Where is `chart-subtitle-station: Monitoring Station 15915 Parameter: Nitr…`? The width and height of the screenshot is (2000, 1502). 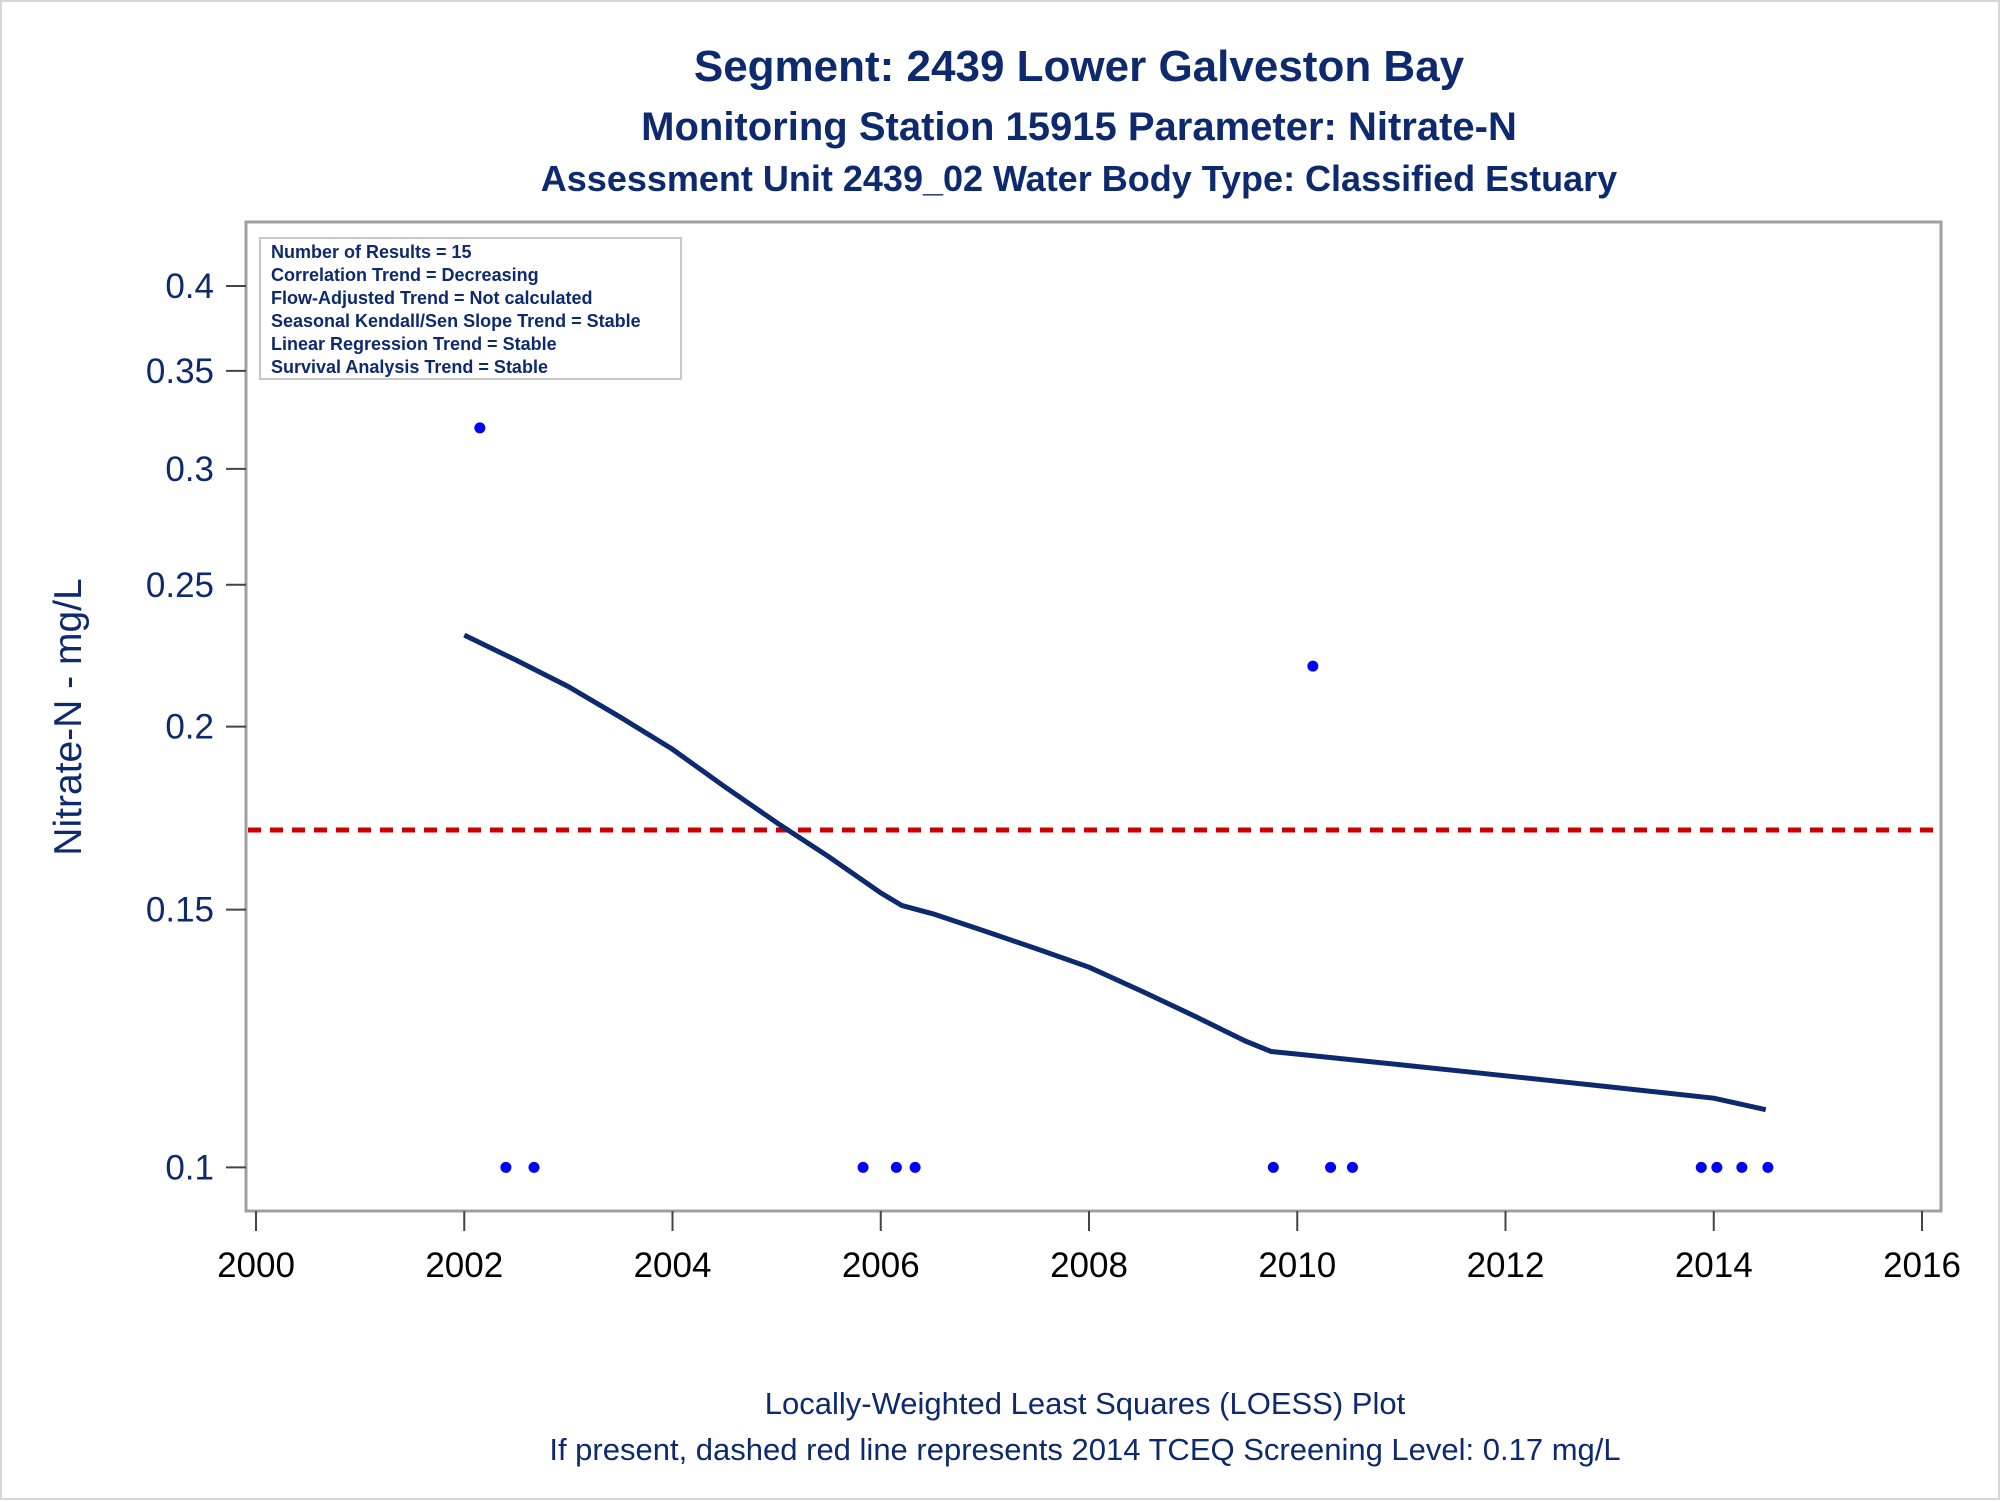 chart-subtitle-station: Monitoring Station 15915 Parameter: Nitr… is located at coordinates (1079, 127).